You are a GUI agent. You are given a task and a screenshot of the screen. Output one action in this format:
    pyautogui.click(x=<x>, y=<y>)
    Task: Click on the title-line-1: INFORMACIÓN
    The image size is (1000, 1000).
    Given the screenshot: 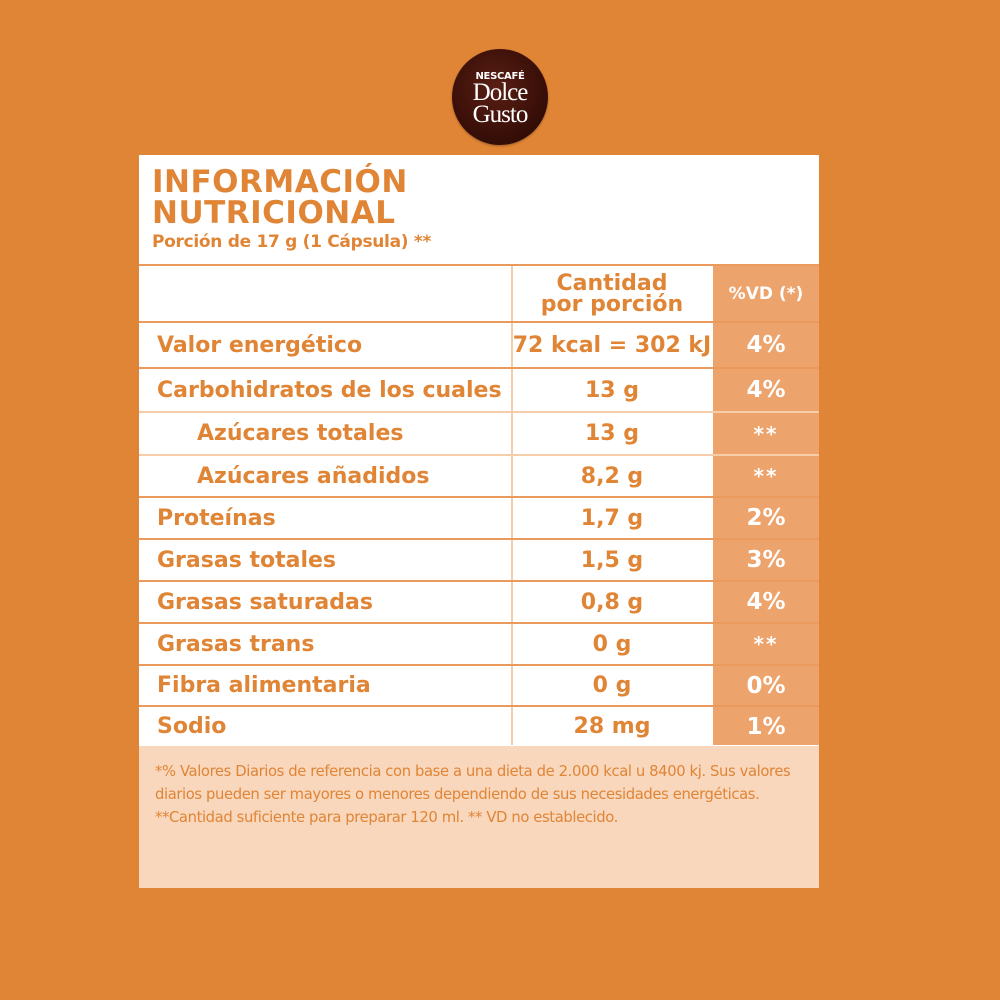 What is the action you would take?
    pyautogui.click(x=280, y=182)
    